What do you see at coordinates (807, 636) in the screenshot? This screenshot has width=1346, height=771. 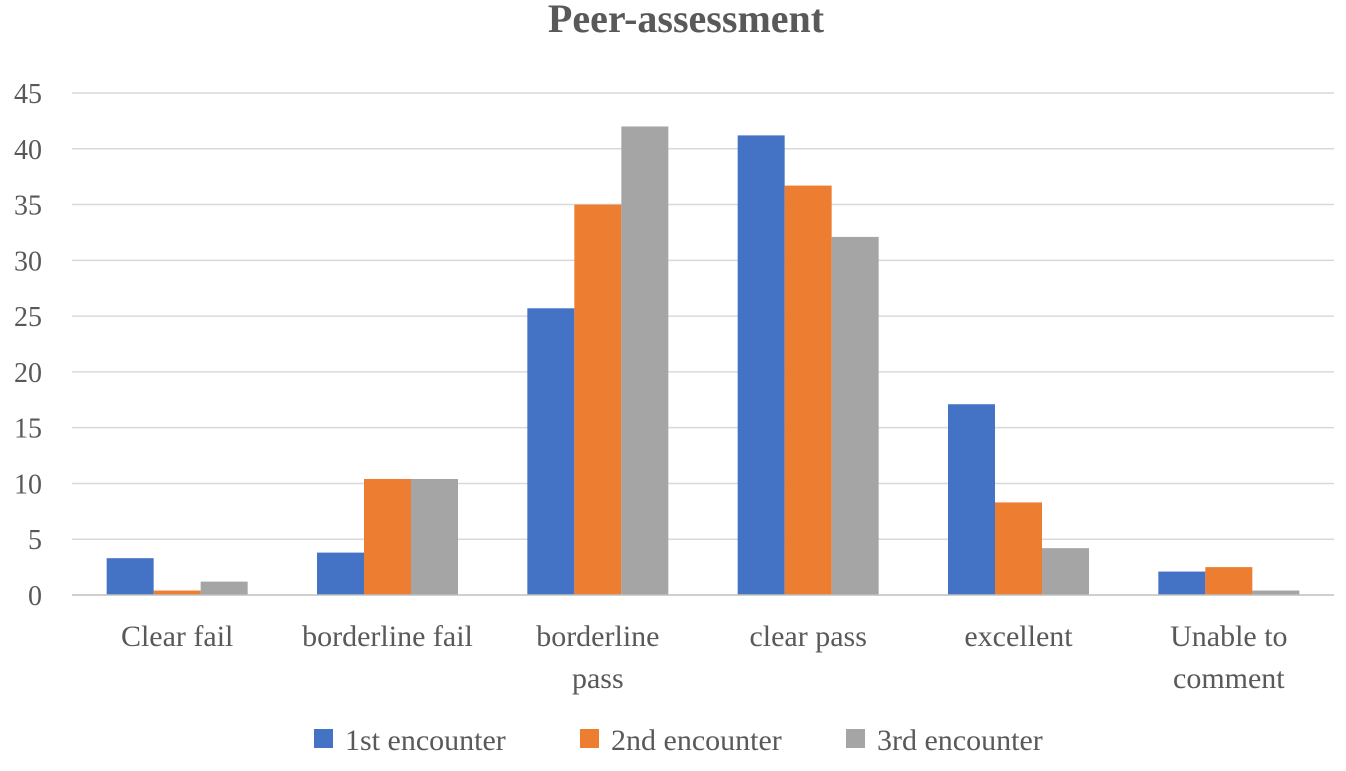 I see `x-category-label: clear pass` at bounding box center [807, 636].